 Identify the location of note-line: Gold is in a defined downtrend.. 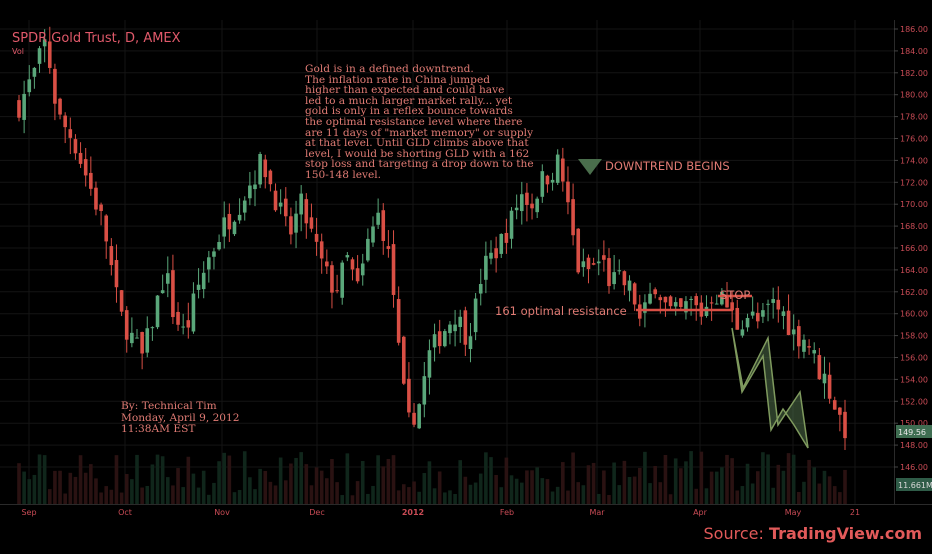
(389, 69).